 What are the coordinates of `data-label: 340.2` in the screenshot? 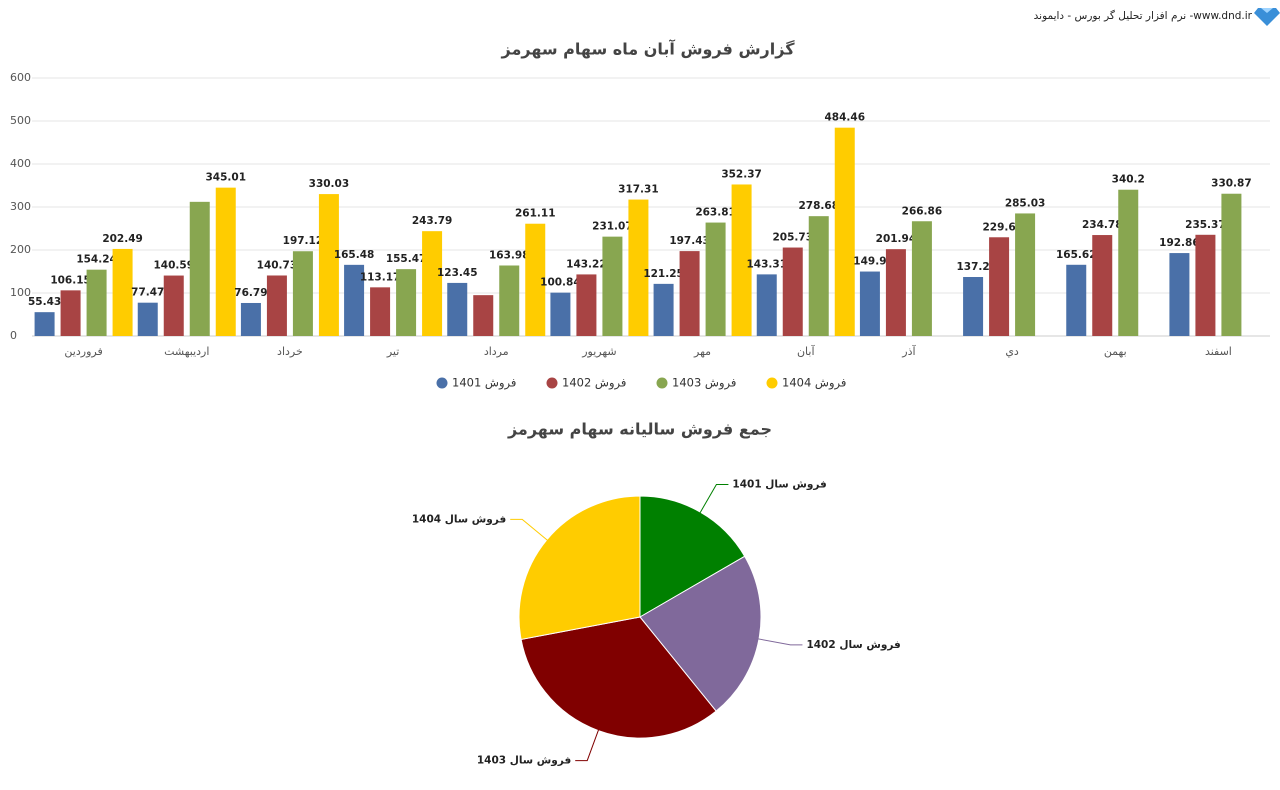 It's located at (1128, 180).